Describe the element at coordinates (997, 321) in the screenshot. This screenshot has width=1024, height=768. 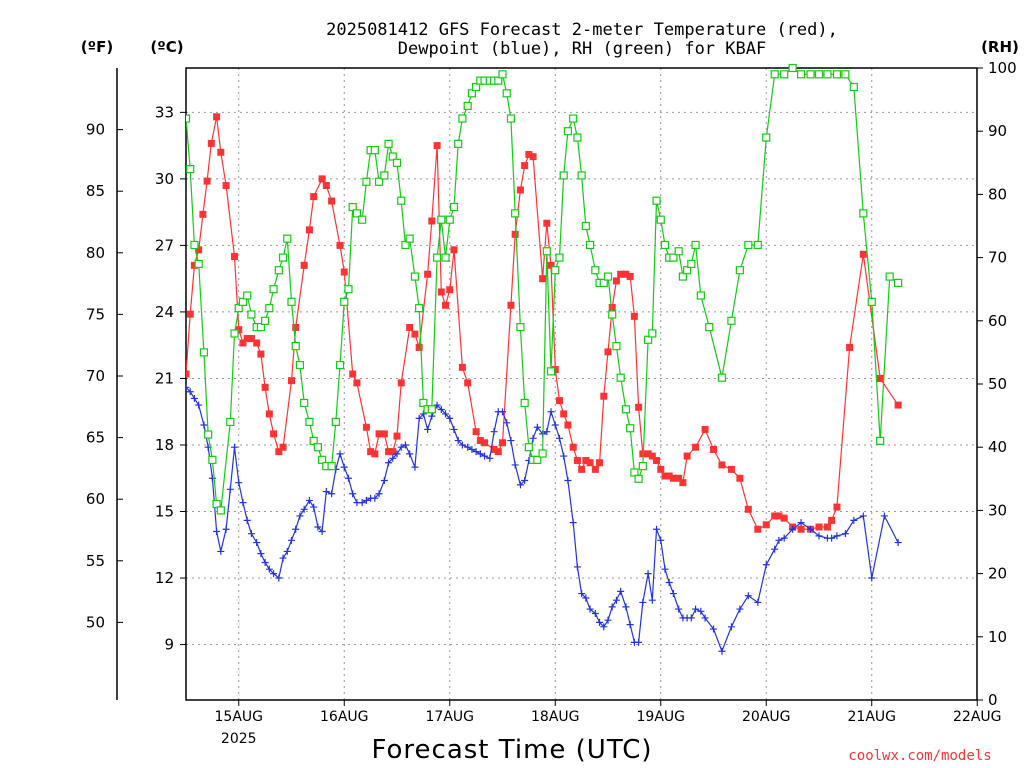
I see `rh-tick-label: 60` at that location.